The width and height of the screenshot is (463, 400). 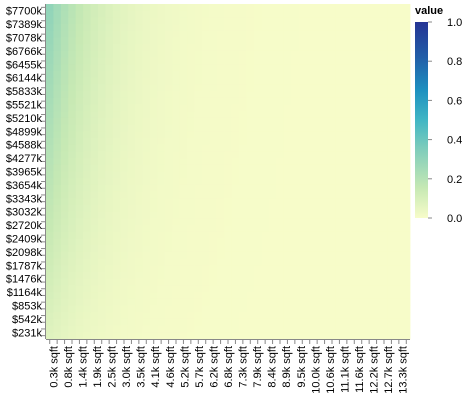 I want to click on legend: value 1.00.80.60.40.20.0, so click(x=438, y=115).